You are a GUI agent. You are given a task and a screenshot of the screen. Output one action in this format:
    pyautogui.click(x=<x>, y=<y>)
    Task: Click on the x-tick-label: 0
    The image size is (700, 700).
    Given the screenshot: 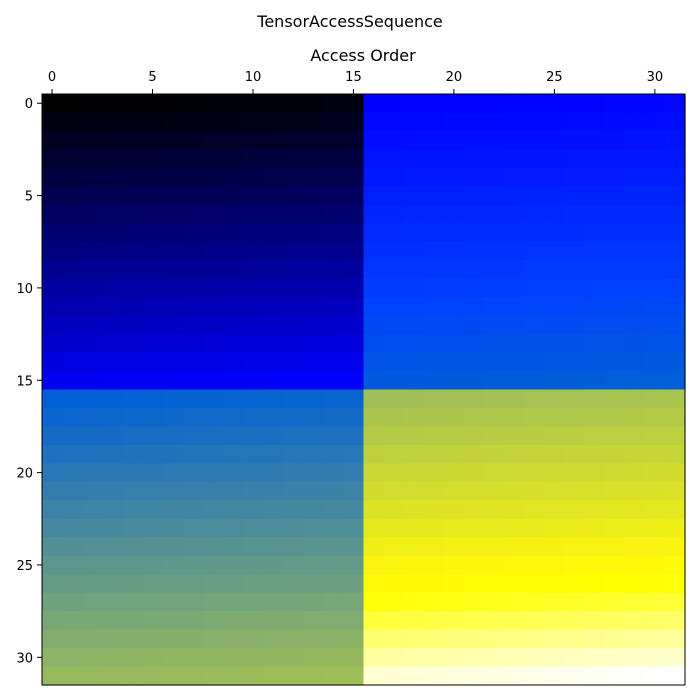 What is the action you would take?
    pyautogui.click(x=52, y=77)
    